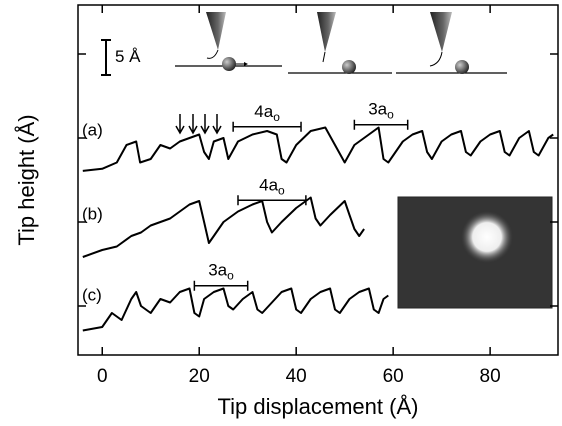 This screenshot has width=562, height=426. I want to click on series-label: (c), so click(92, 294).